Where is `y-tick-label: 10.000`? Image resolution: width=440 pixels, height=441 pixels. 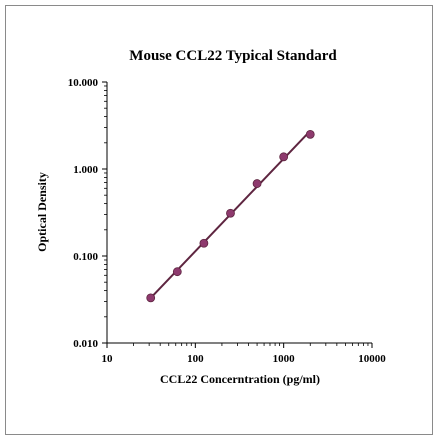
y-tick-label: 10.000 is located at coordinates (83, 83).